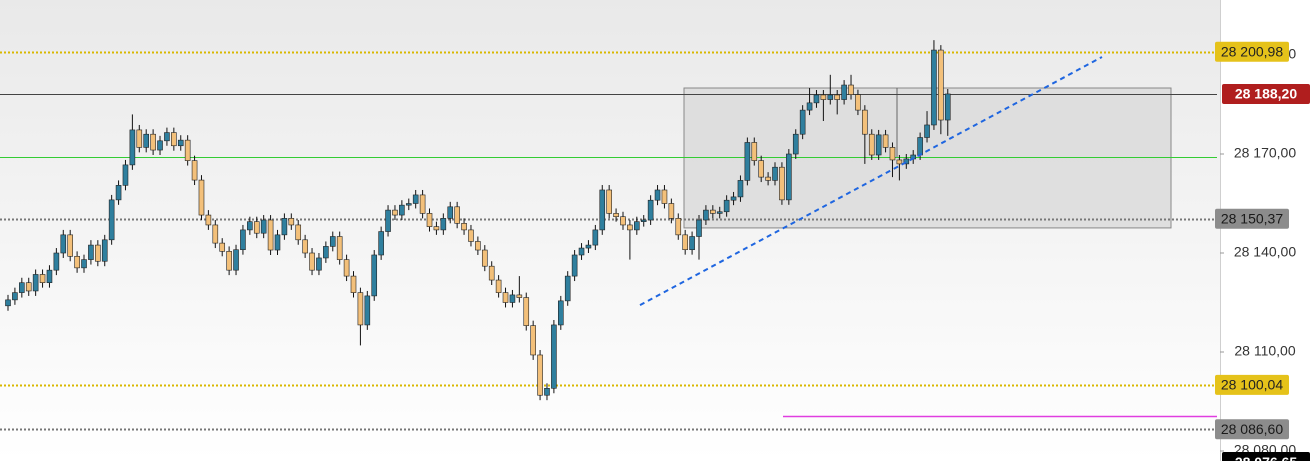 Image resolution: width=1314 pixels, height=461 pixels. What do you see at coordinates (1264, 351) in the screenshot?
I see `y-tick-label: 28 110,00` at bounding box center [1264, 351].